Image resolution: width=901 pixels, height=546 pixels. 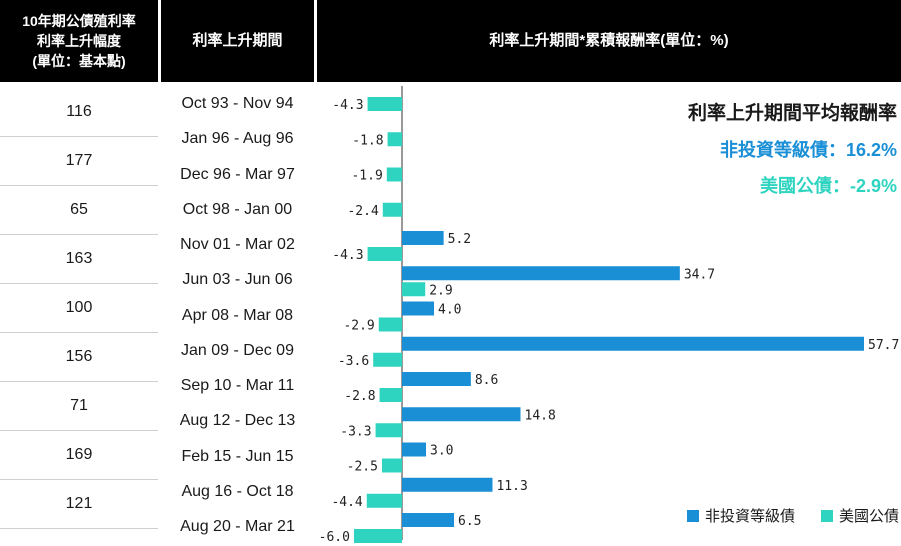 I want to click on period-label: Jun 03 - Jun 06, so click(x=237, y=280).